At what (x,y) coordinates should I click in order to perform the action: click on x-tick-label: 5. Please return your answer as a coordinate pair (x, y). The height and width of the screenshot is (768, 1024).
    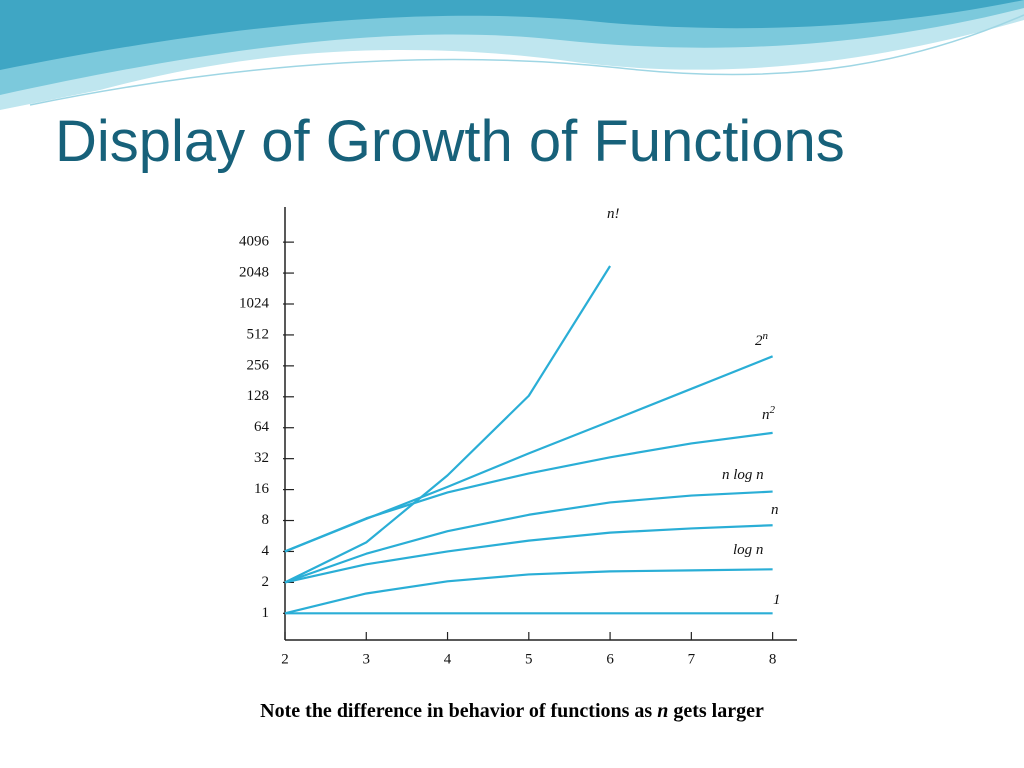
    Looking at the image, I should click on (529, 659).